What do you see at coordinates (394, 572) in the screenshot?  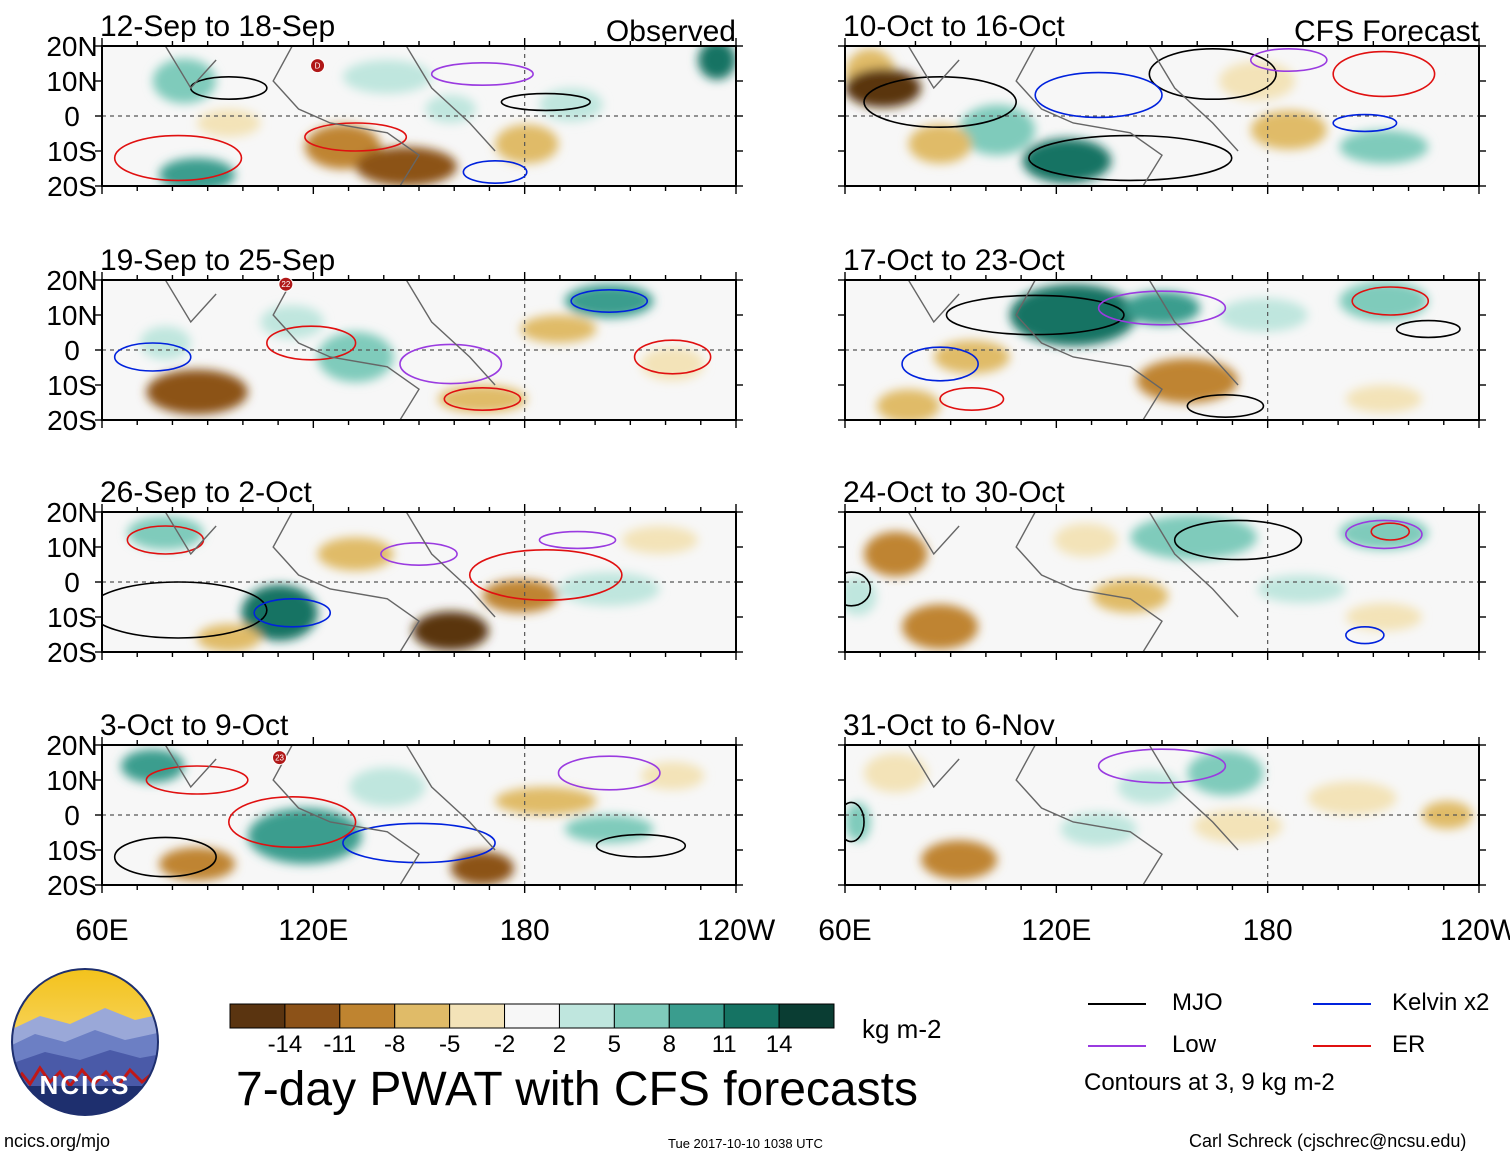 I see `panel-2: 20N 10N 0 10S 20S 26-Sep to 2-Oct` at bounding box center [394, 572].